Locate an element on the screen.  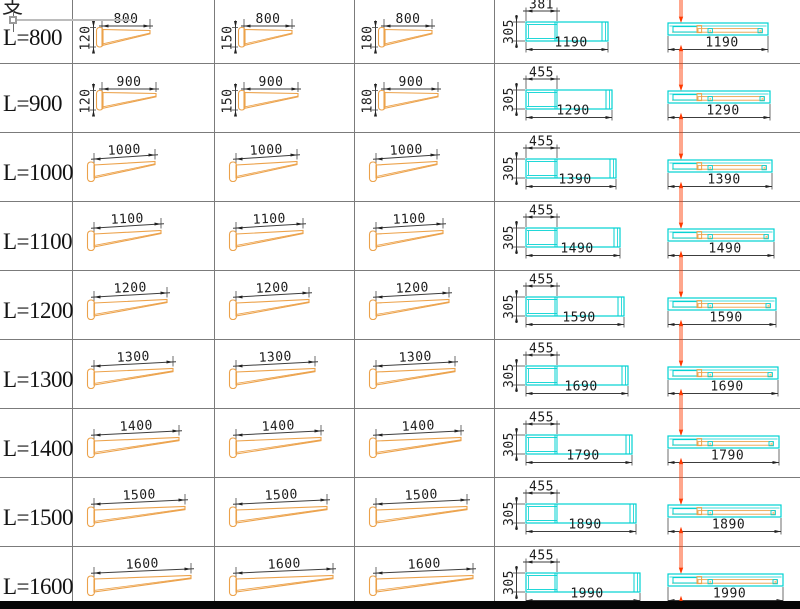
beam-side-view-type3: 1100 is located at coordinates (425, 235).